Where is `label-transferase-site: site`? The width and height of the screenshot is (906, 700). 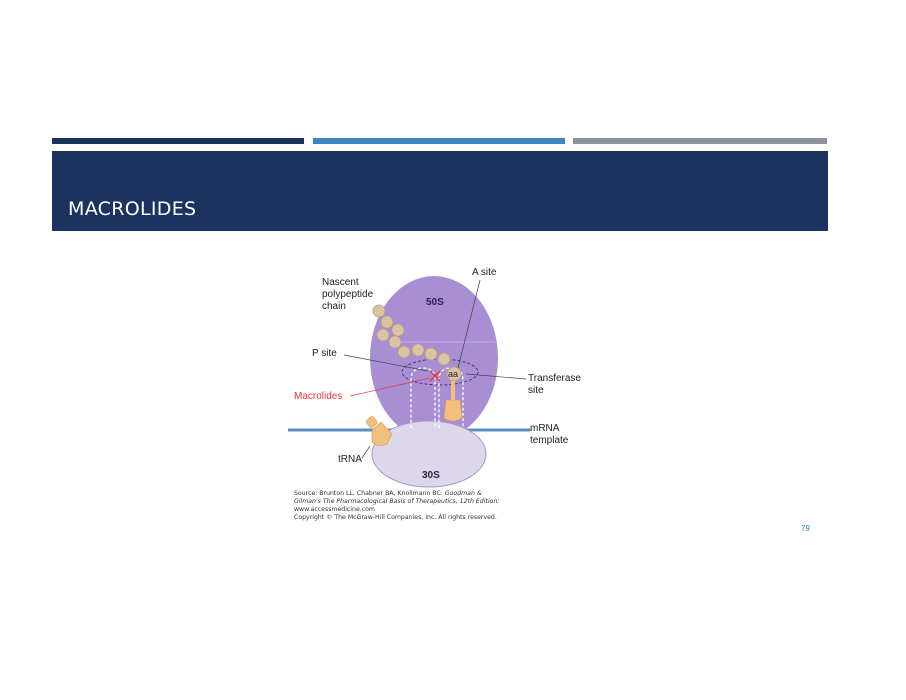
label-transferase-site: site is located at coordinates (536, 390).